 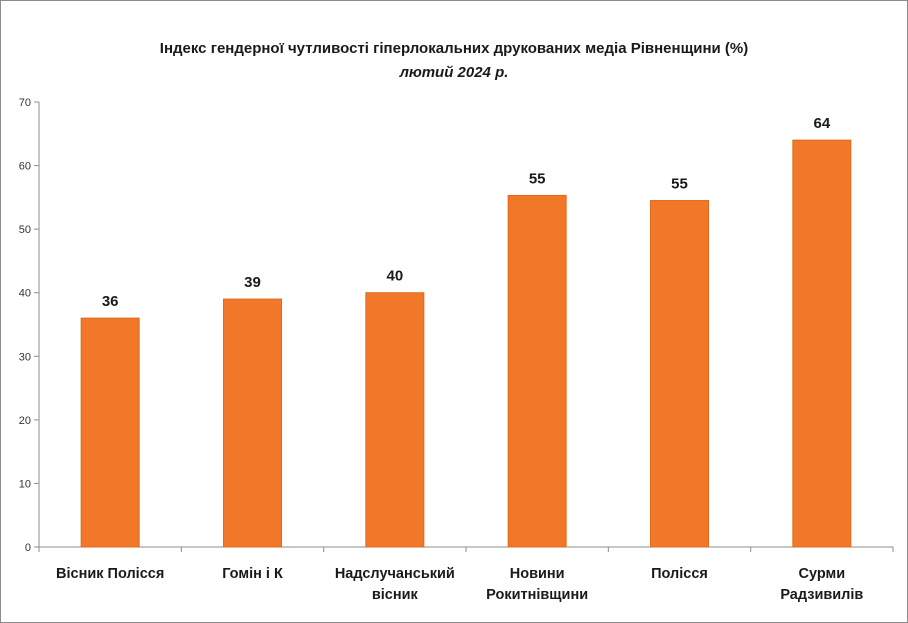 What do you see at coordinates (395, 584) in the screenshot?
I see `x-category-label: Надслучанський вісник` at bounding box center [395, 584].